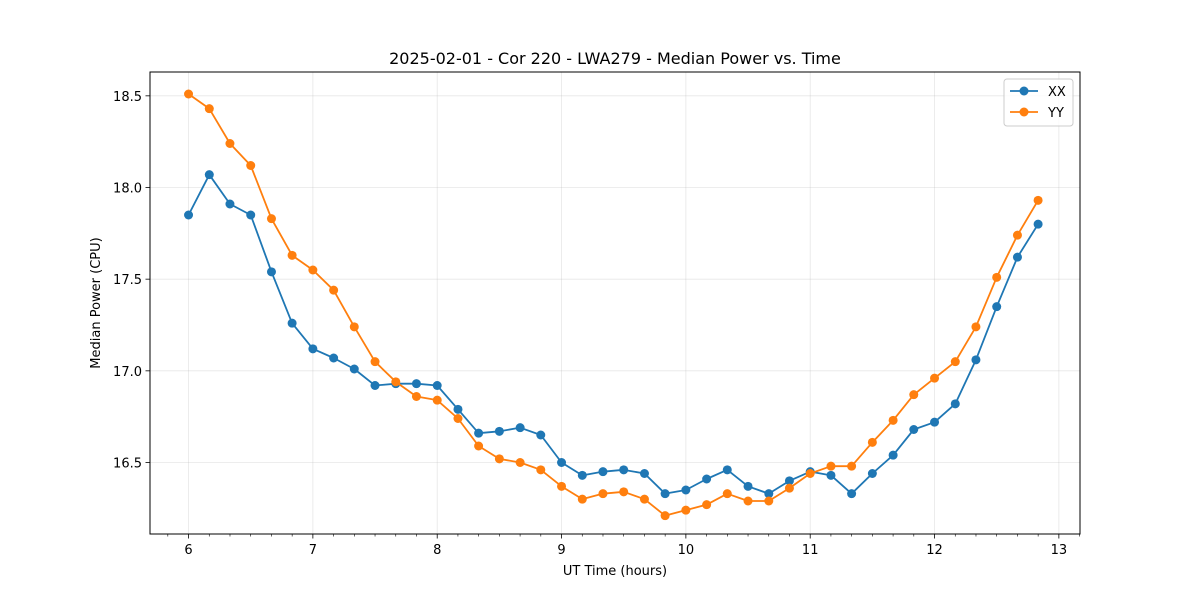 The width and height of the screenshot is (1200, 600). I want to click on legend-marker-yy, so click(1024, 112).